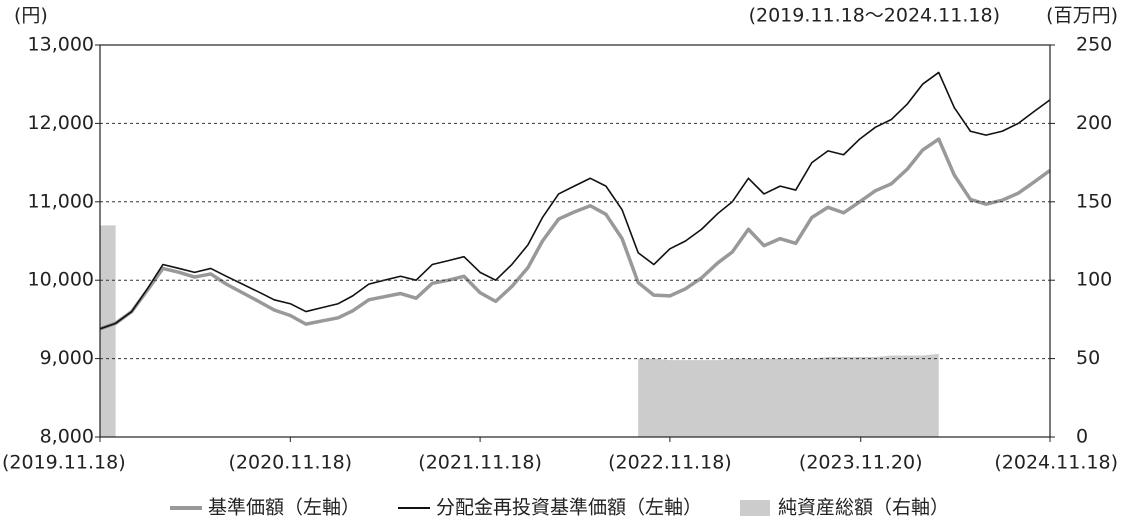  Describe the element at coordinates (1094, 280) in the screenshot. I see `y2-tick-label: 100` at that location.